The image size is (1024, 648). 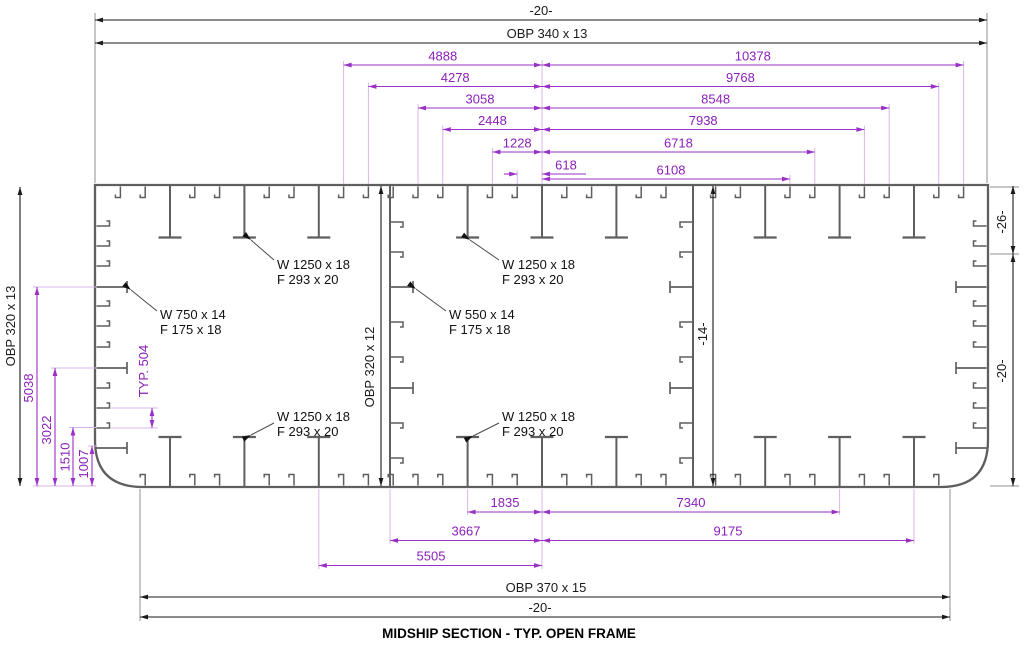 What do you see at coordinates (190, 329) in the screenshot?
I see `label-side-frame-line2: F 175 x 18` at bounding box center [190, 329].